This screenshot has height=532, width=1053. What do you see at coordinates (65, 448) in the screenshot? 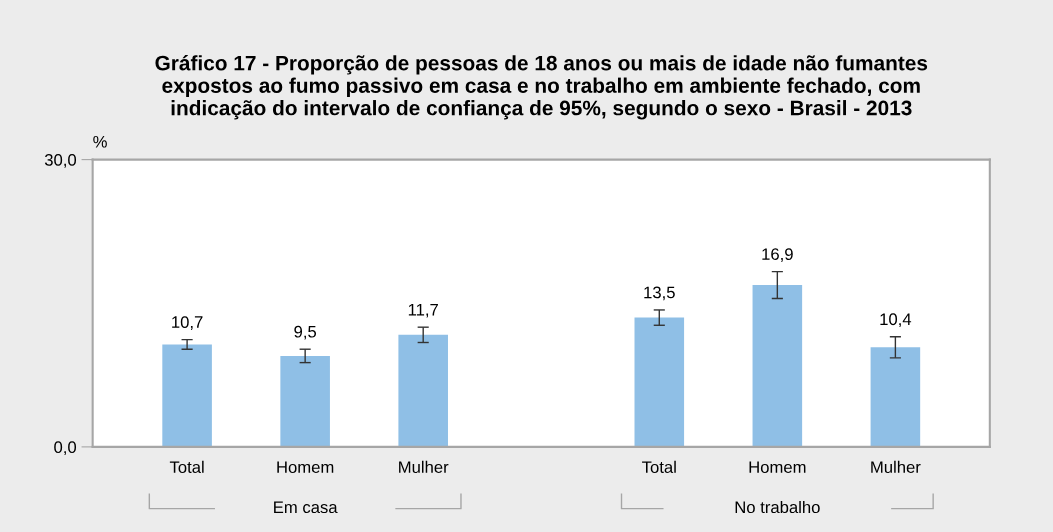
I see `y-tick-label: 0,0` at bounding box center [65, 448].